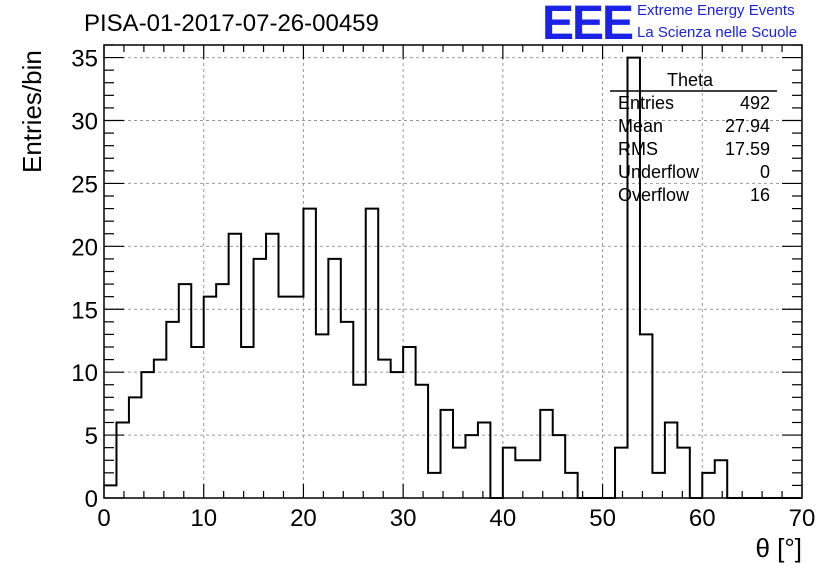 The image size is (836, 572). I want to click on x-tick-label: 30, so click(403, 518).